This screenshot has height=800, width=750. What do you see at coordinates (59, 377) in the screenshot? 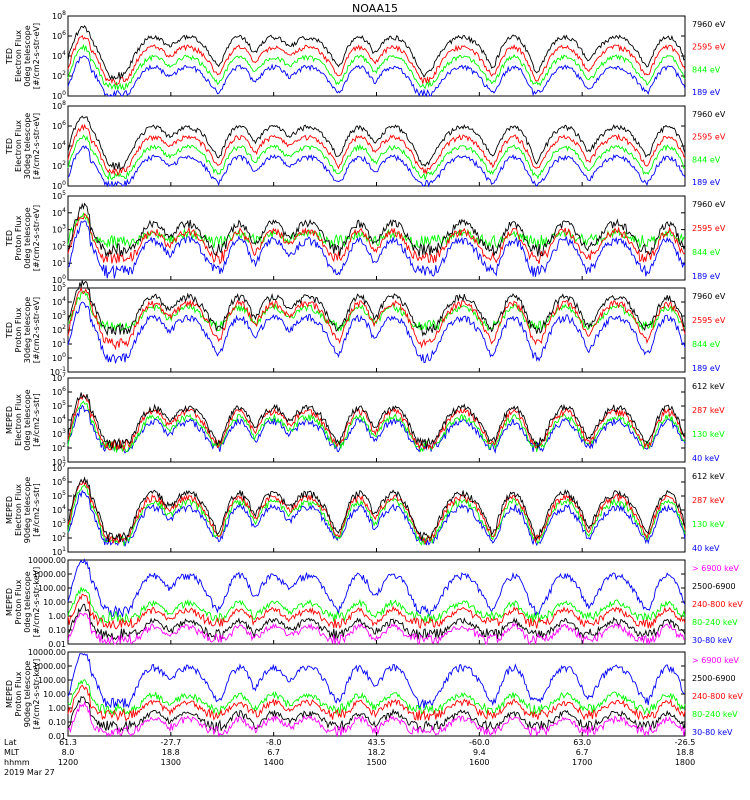
I see `y-tick-label: 10⁷` at bounding box center [59, 377].